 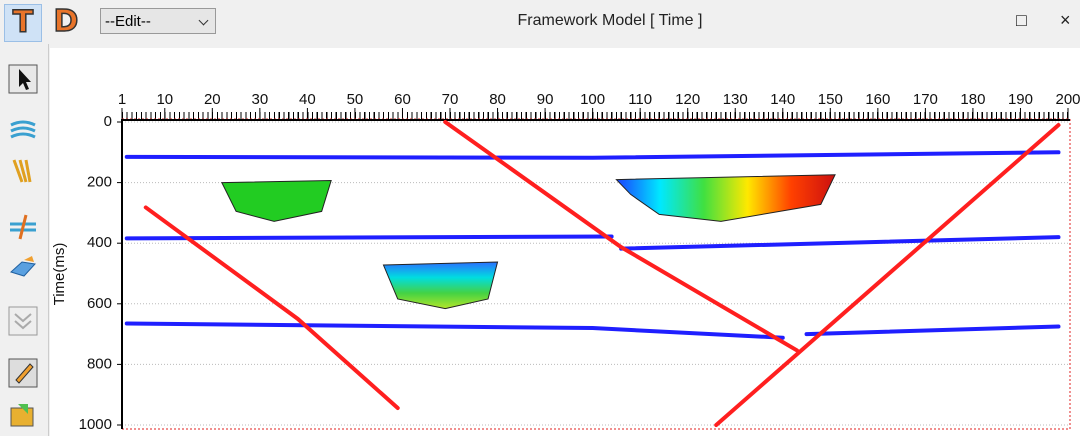 I want to click on edit-tool, so click(x=23, y=373).